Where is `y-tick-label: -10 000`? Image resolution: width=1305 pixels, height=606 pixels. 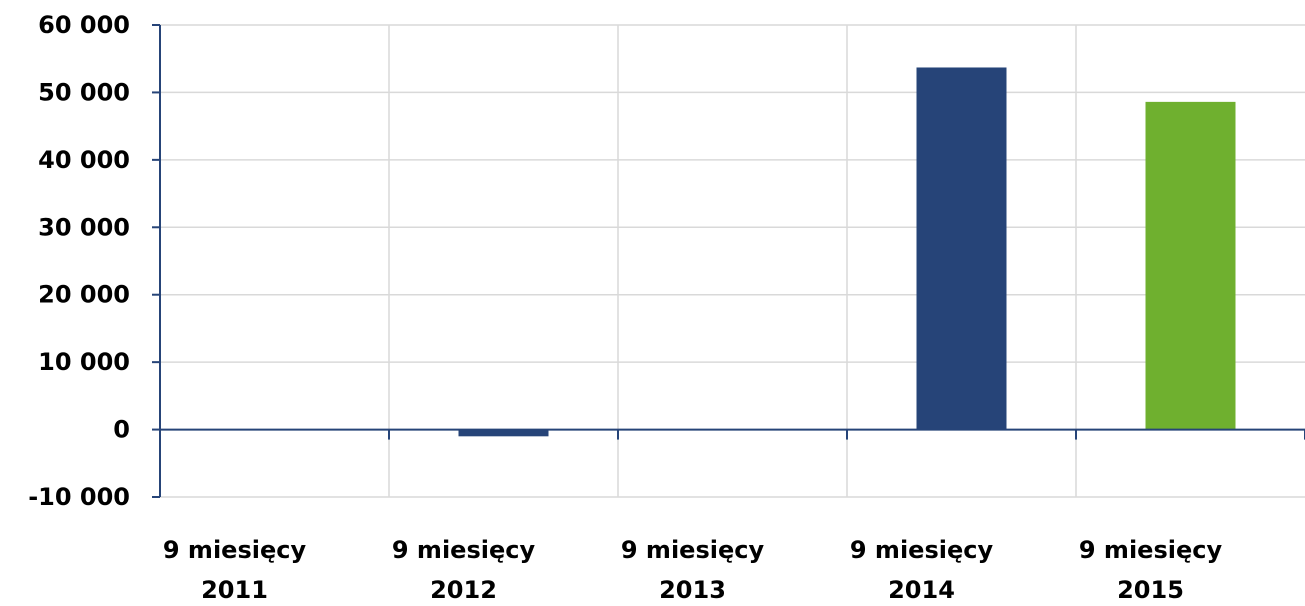
y-tick-label: -10 000 is located at coordinates (79, 497).